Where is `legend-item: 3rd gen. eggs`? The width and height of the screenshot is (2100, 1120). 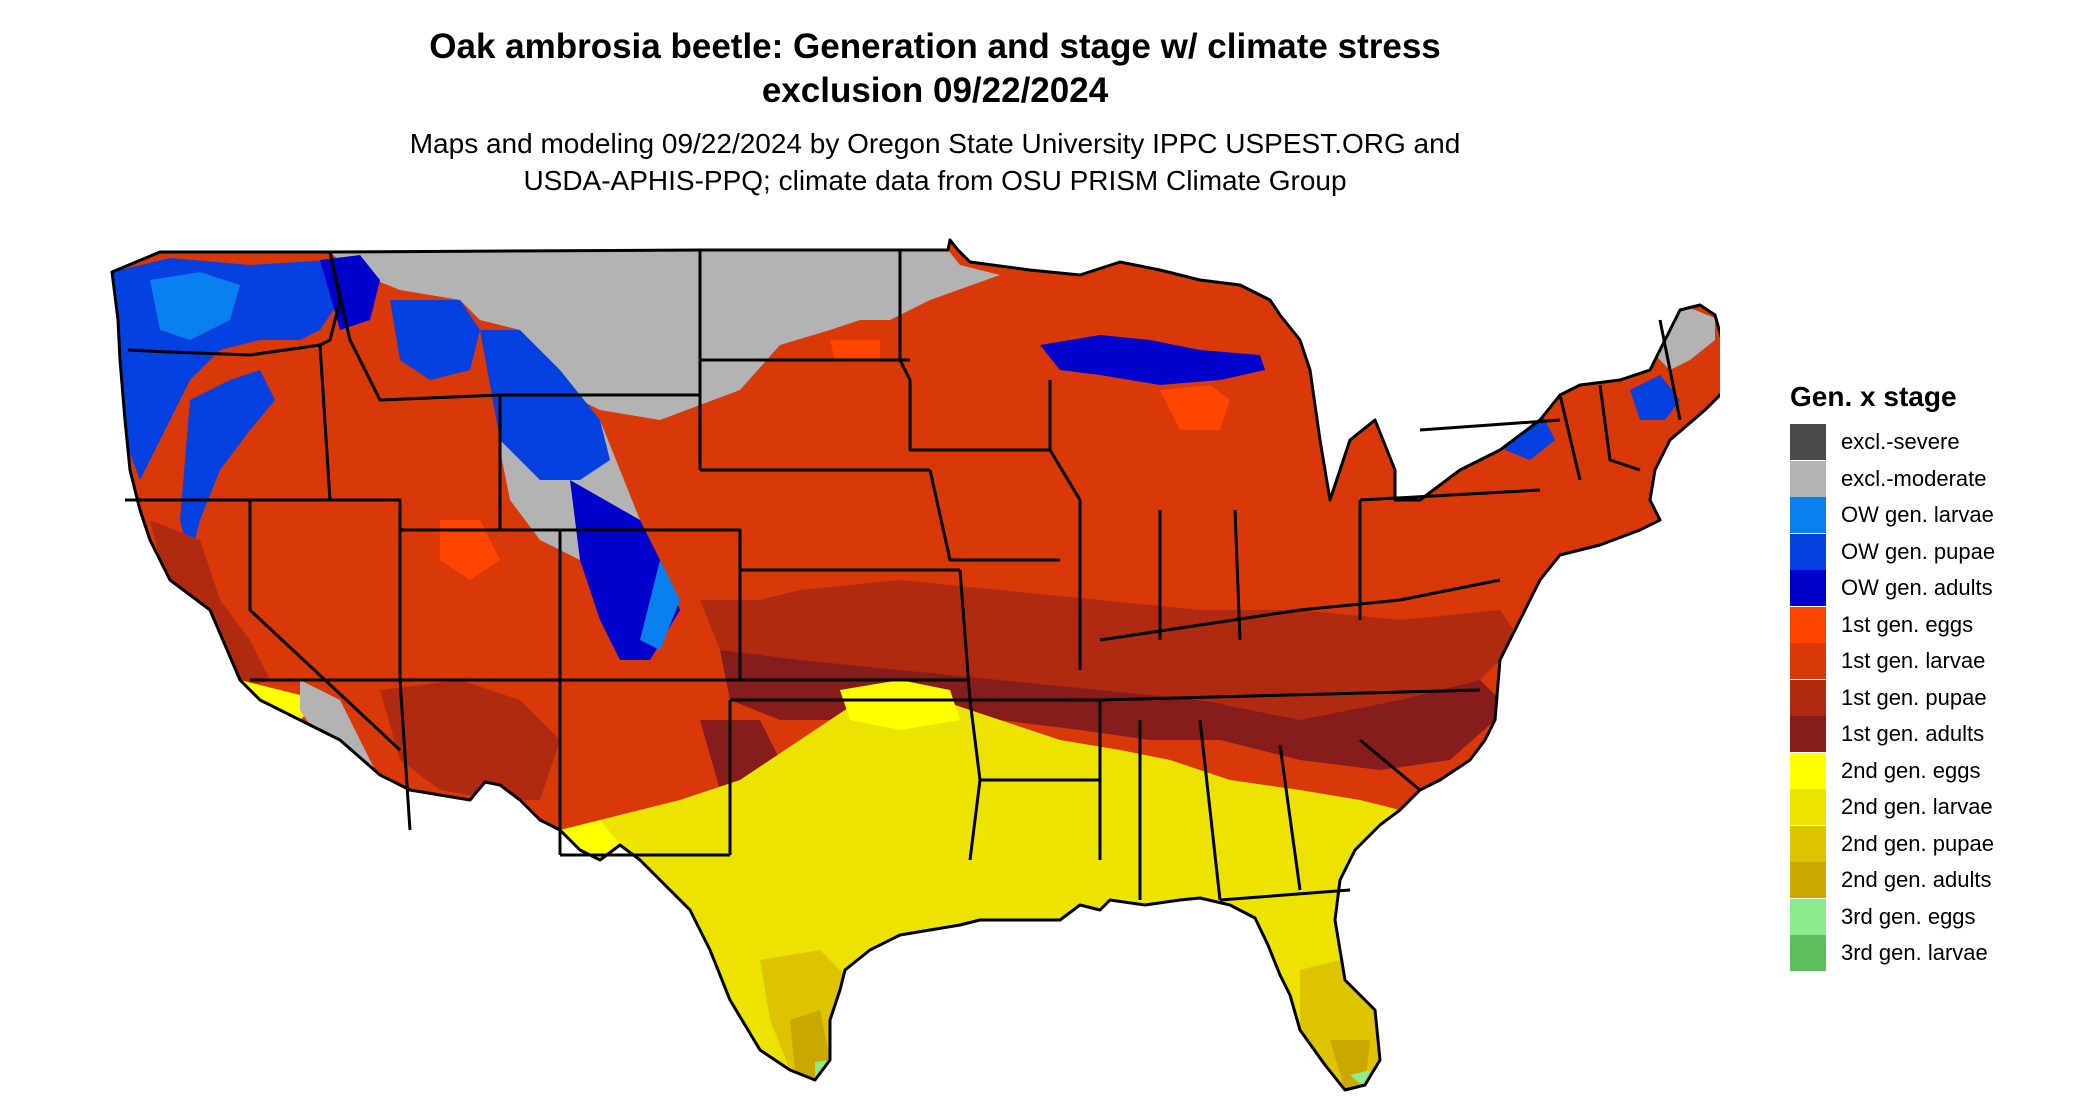
legend-item: 3rd gen. eggs is located at coordinates (1892, 917).